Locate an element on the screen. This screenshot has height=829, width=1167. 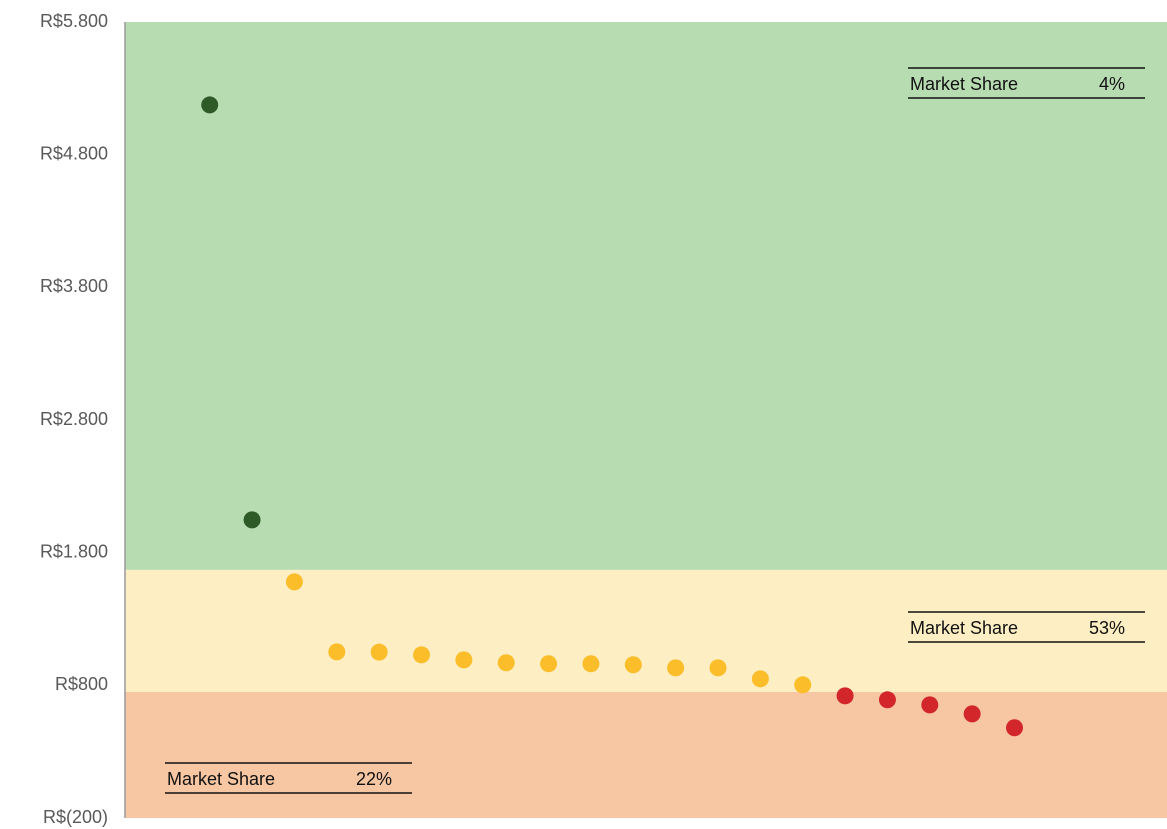
annotation-value: 53% is located at coordinates (1107, 628).